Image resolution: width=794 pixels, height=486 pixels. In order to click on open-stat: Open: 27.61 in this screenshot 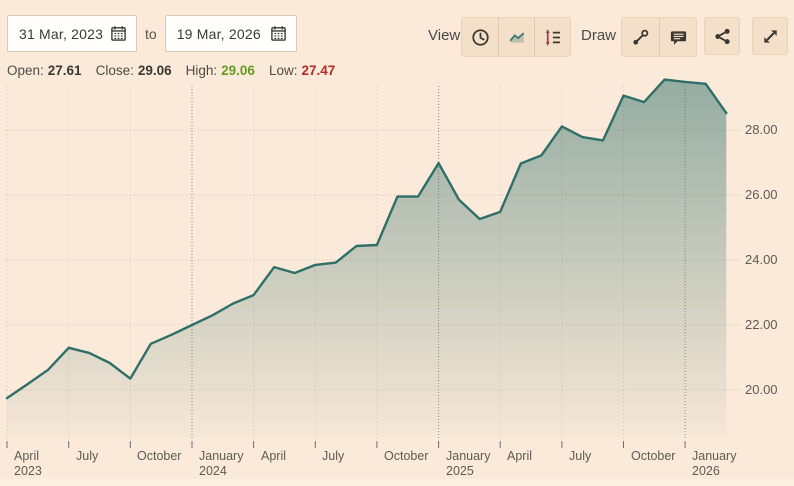, I will do `click(44, 70)`.